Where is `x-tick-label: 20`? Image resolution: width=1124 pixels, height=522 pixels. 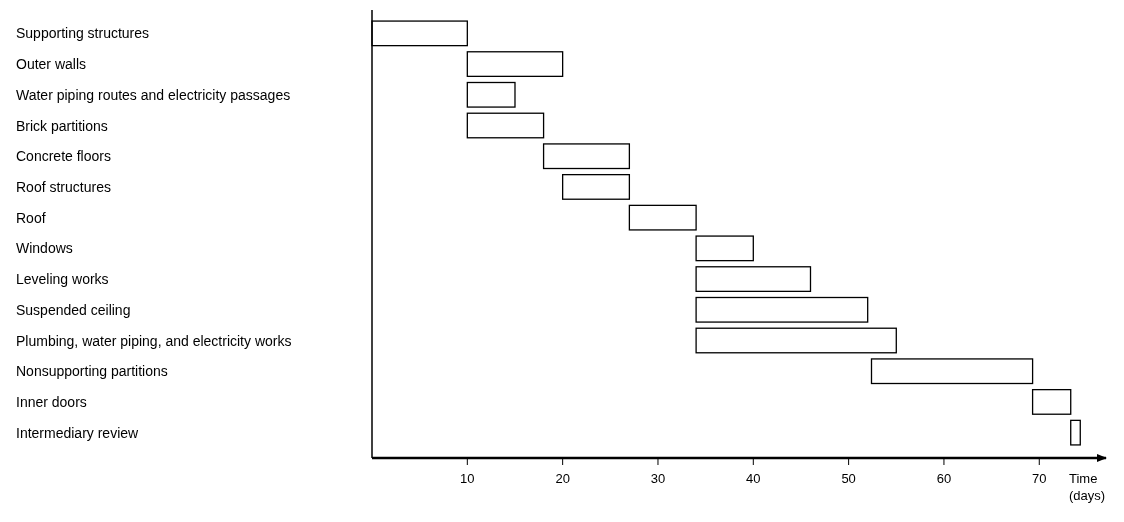
x-tick-label: 20 is located at coordinates (562, 478).